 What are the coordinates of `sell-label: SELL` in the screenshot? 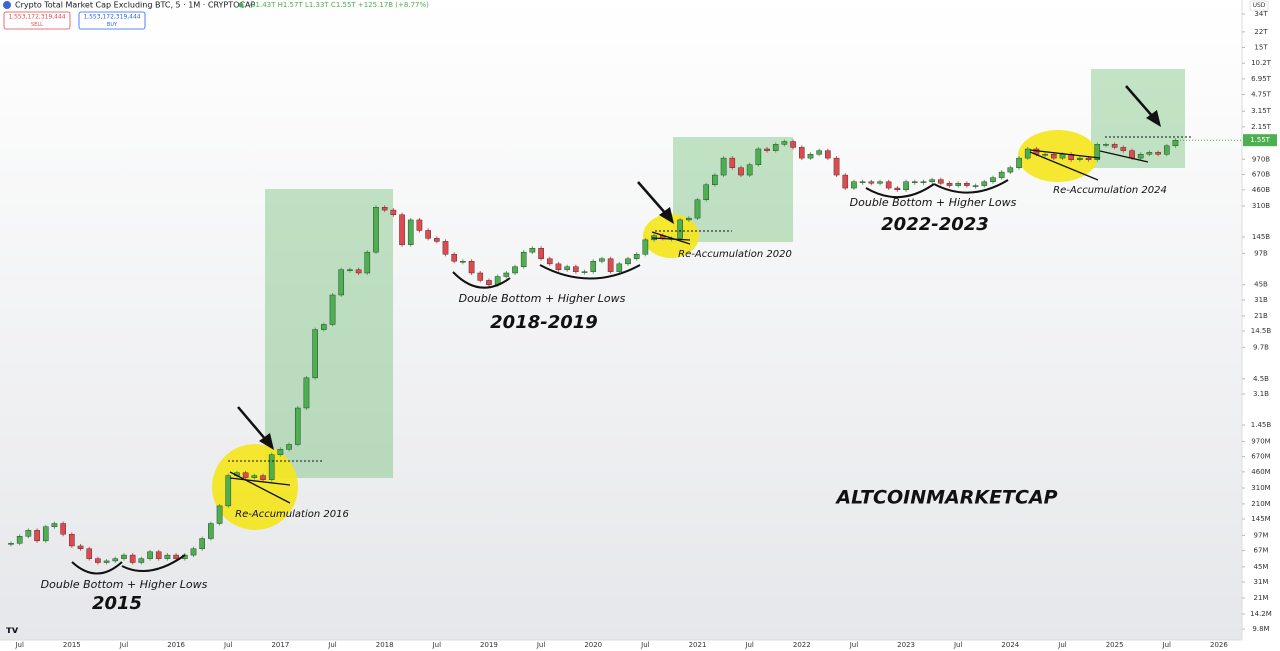 It's located at (37, 25).